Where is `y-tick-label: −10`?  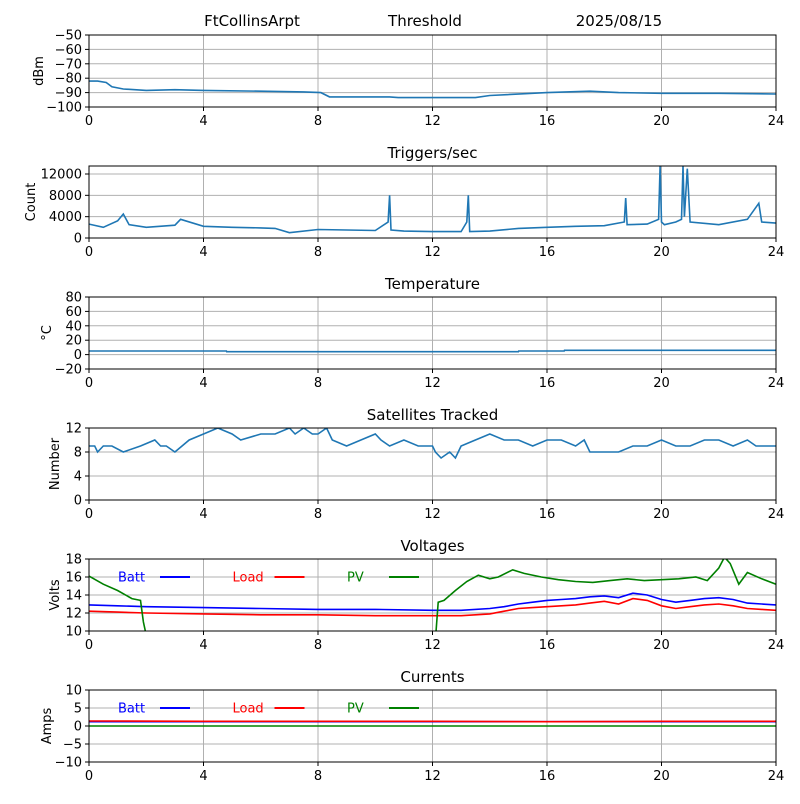 y-tick-label: −10 is located at coordinates (68, 763).